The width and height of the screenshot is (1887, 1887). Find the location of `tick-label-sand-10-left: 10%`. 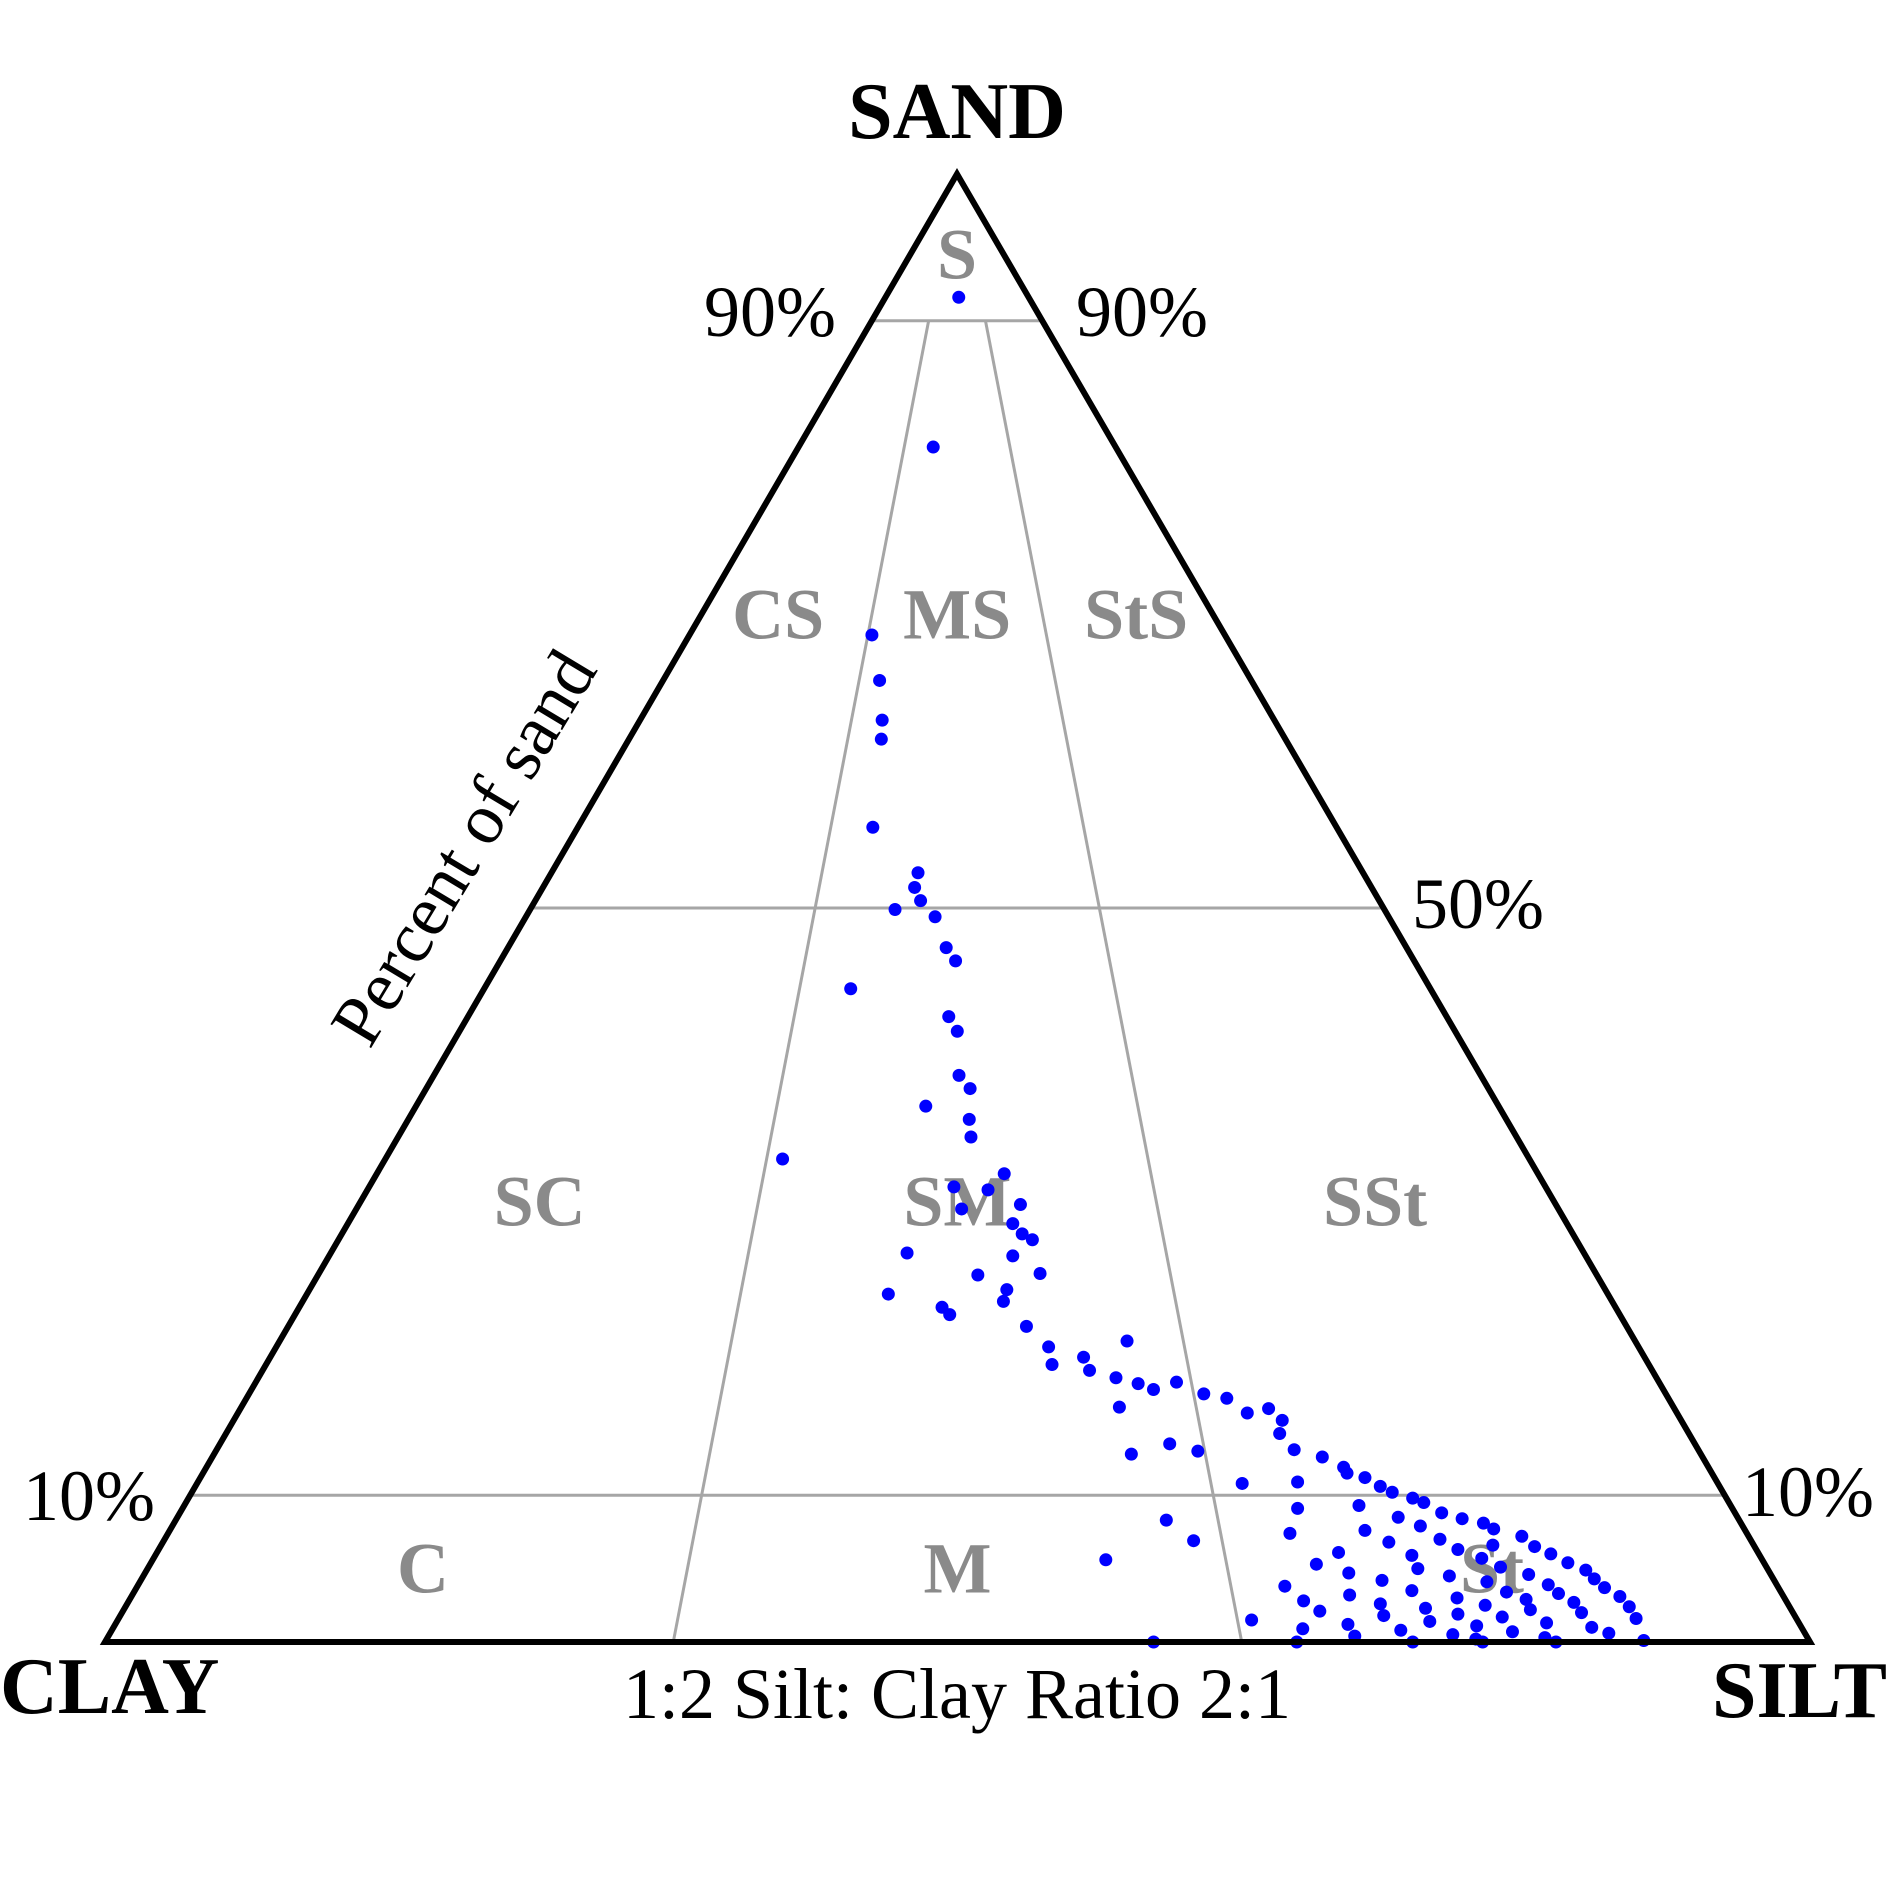

tick-label-sand-10-left: 10% is located at coordinates (89, 1496).